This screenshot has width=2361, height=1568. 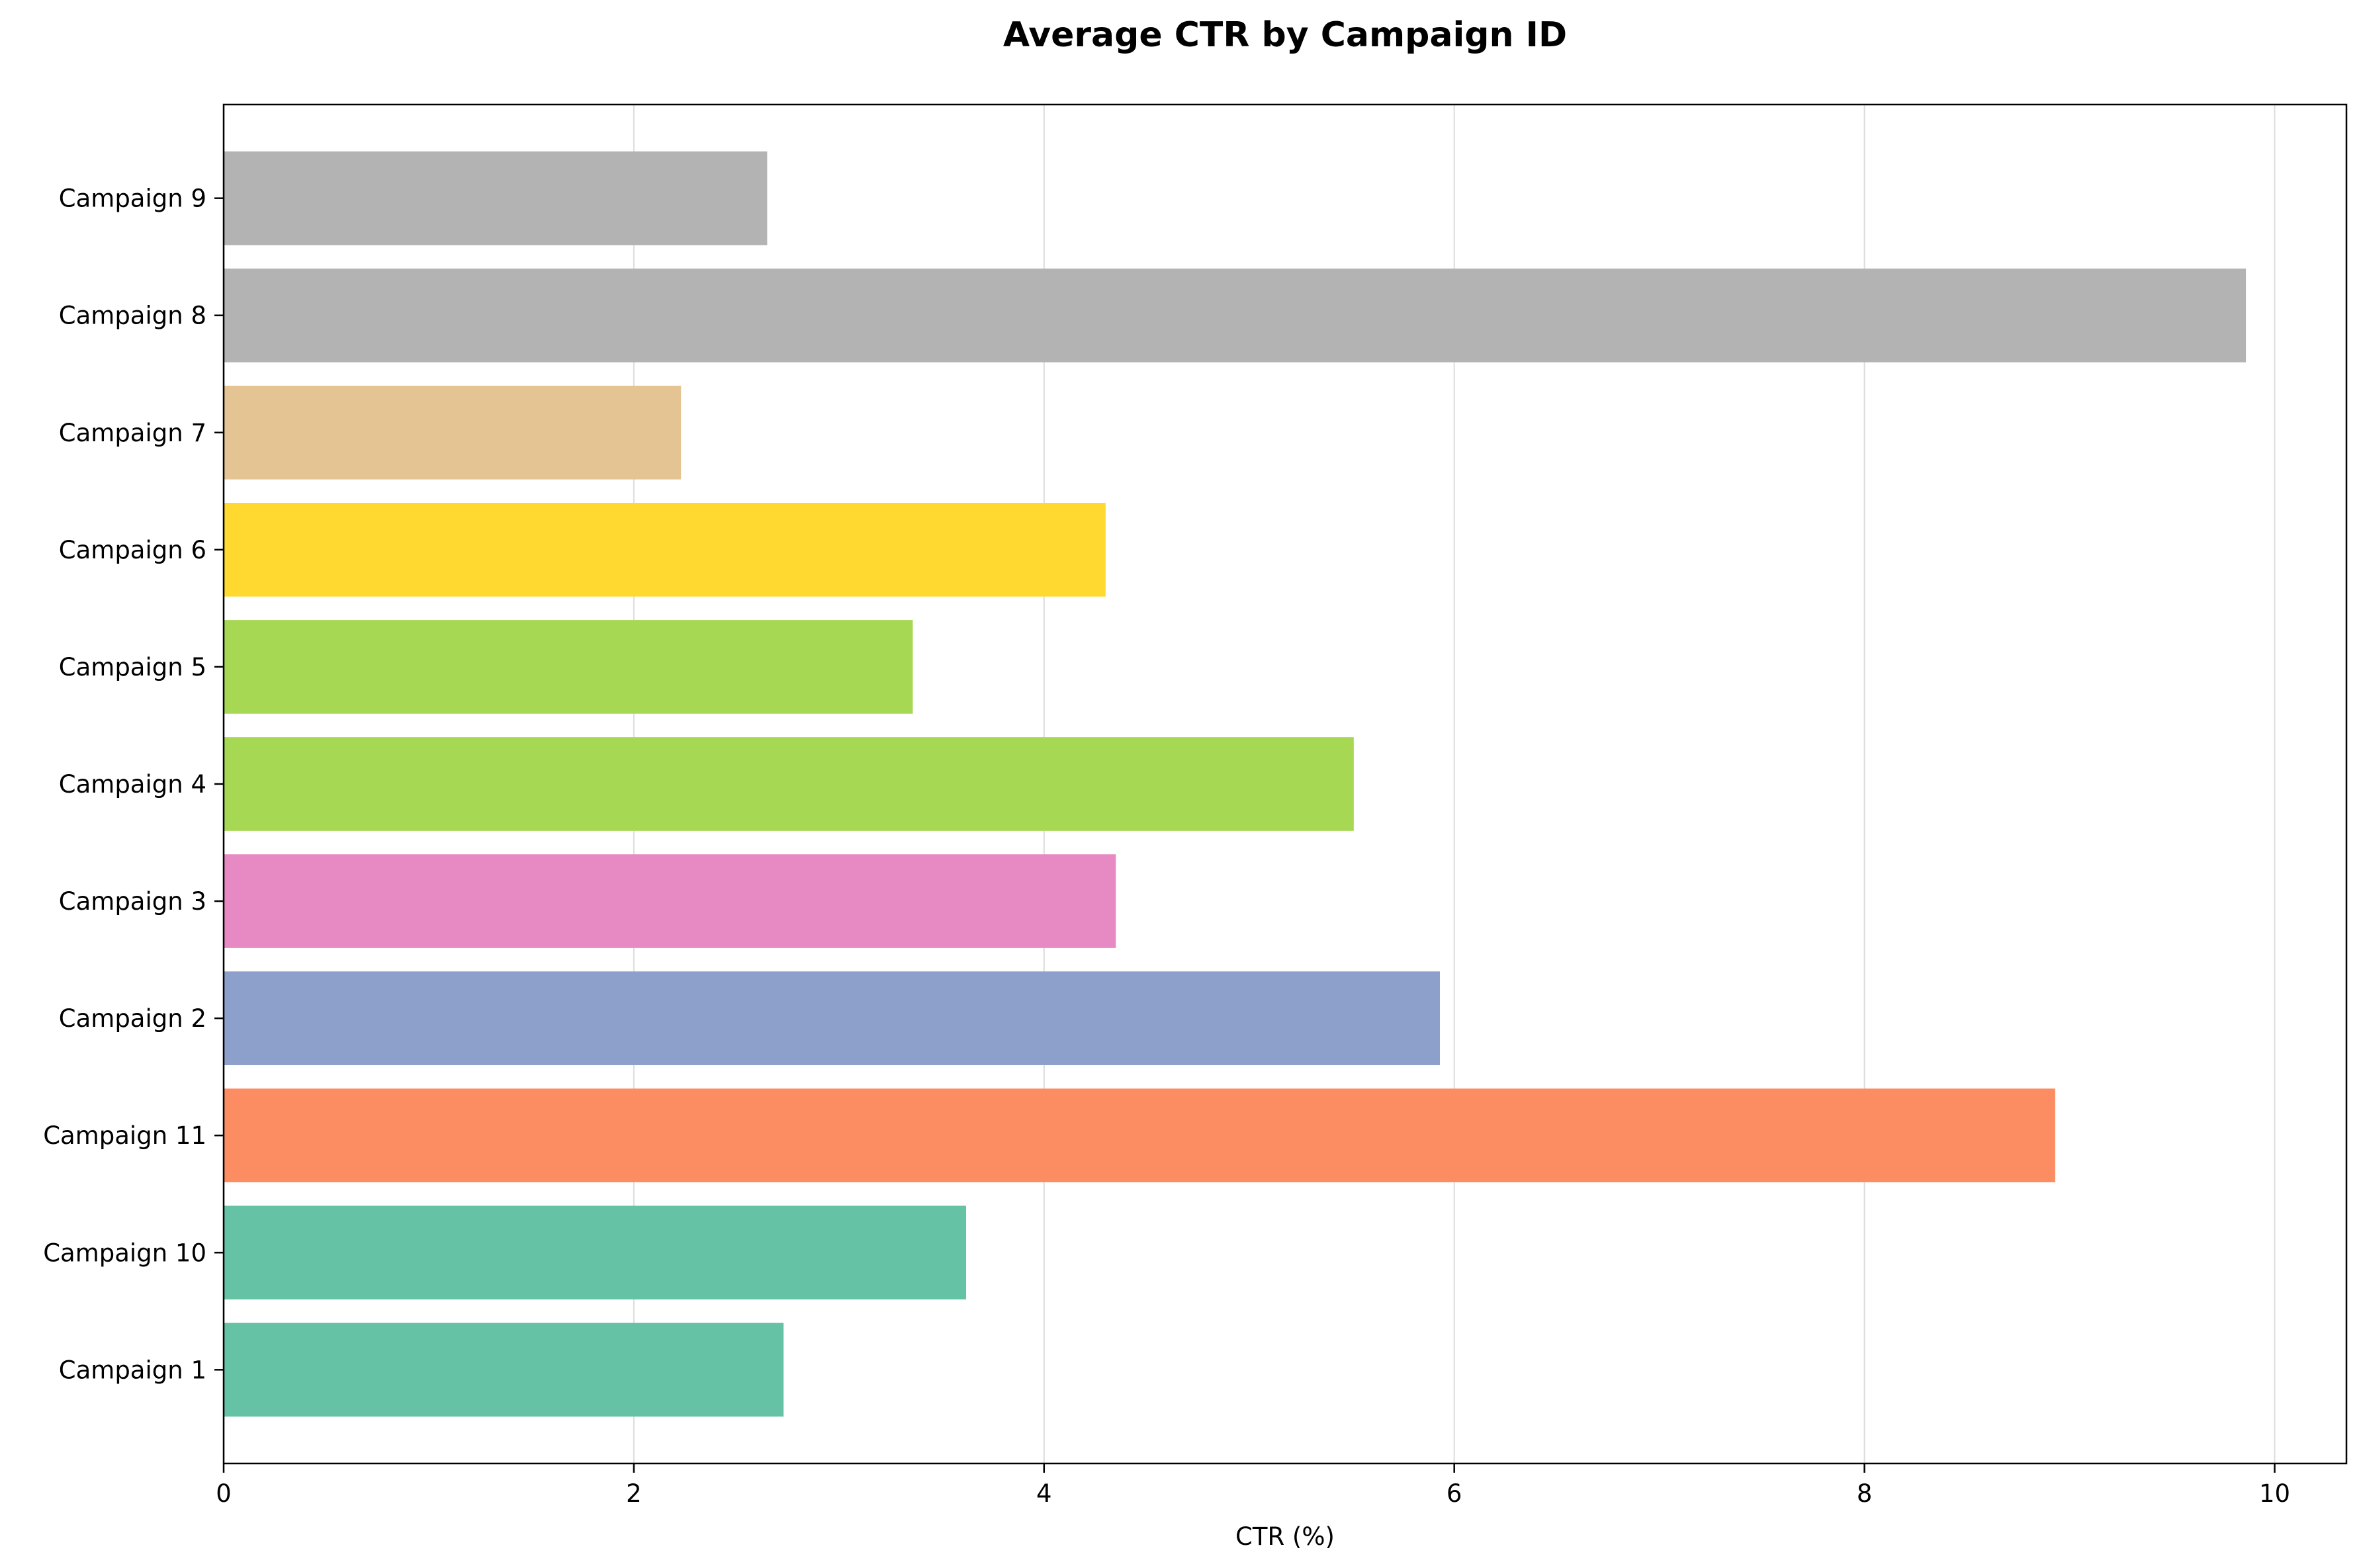 I want to click on y-tick-label: Campaign 4, so click(x=132, y=784).